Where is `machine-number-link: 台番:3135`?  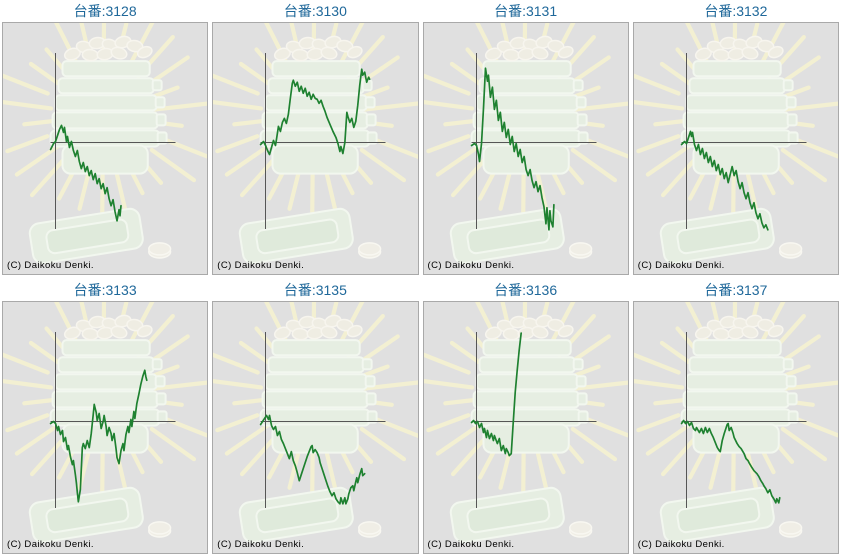
machine-number-link: 台番:3135 is located at coordinates (315, 290).